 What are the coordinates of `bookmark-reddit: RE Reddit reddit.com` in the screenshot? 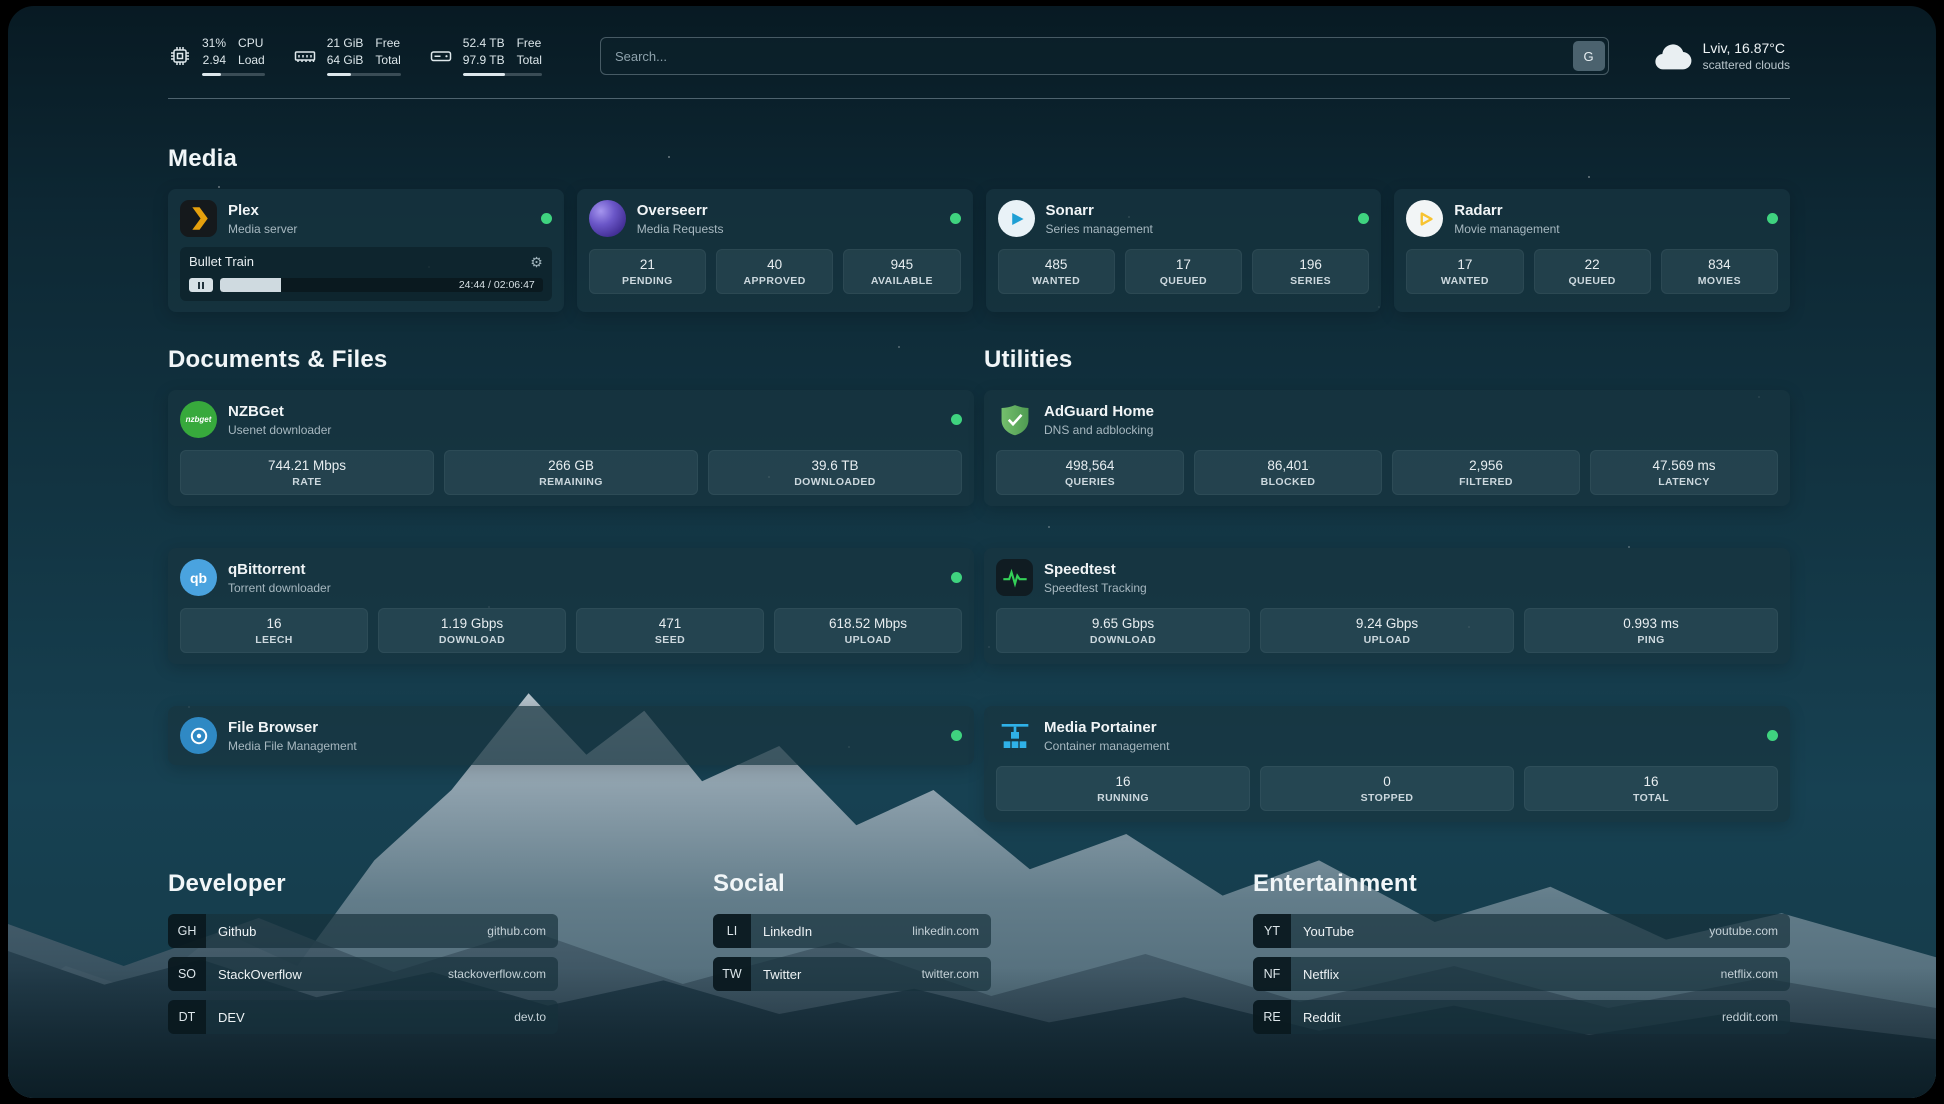 It's located at (1521, 1017).